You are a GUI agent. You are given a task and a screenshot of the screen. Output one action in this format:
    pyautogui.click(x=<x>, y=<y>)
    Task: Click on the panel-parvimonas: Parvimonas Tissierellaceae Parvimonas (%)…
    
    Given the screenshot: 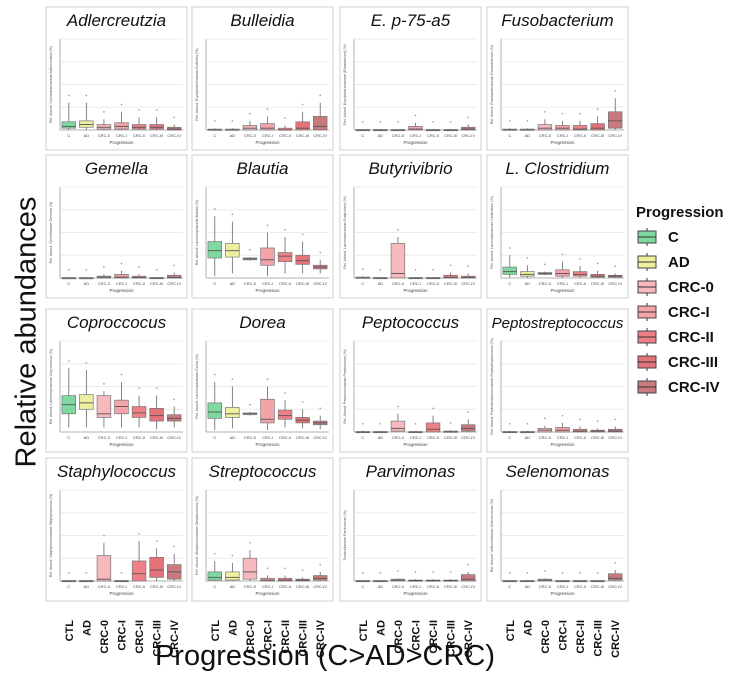 What is the action you would take?
    pyautogui.click(x=410, y=529)
    